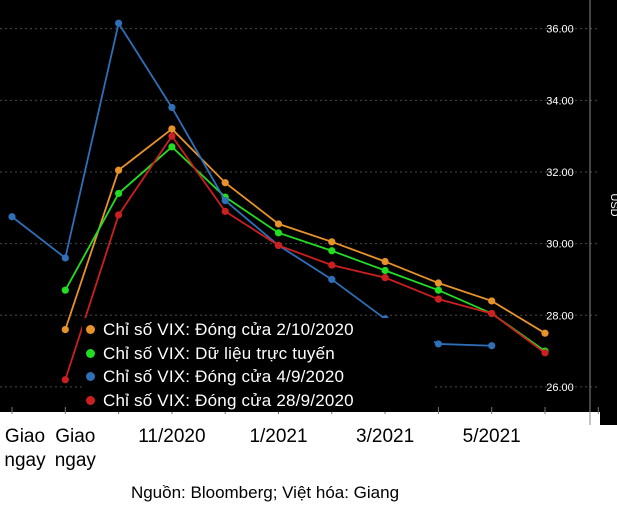 Image resolution: width=617 pixels, height=525 pixels. I want to click on legend-item-3: Chỉ số VIX: Đóng cửa 28/9/2020, so click(258, 401).